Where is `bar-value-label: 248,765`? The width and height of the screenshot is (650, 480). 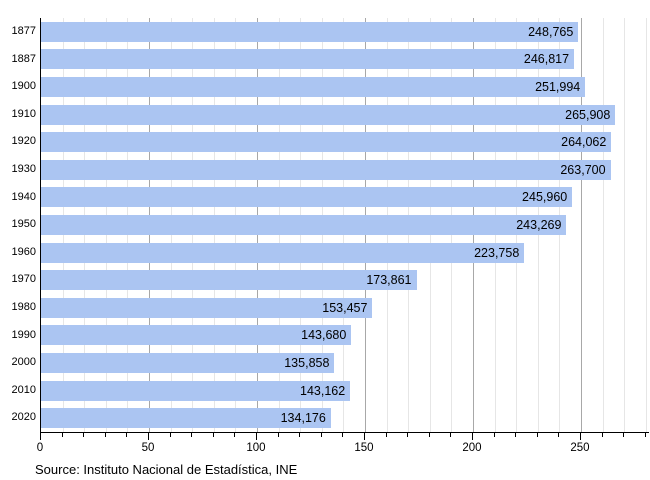
bar-value-label: 248,765 is located at coordinates (551, 31).